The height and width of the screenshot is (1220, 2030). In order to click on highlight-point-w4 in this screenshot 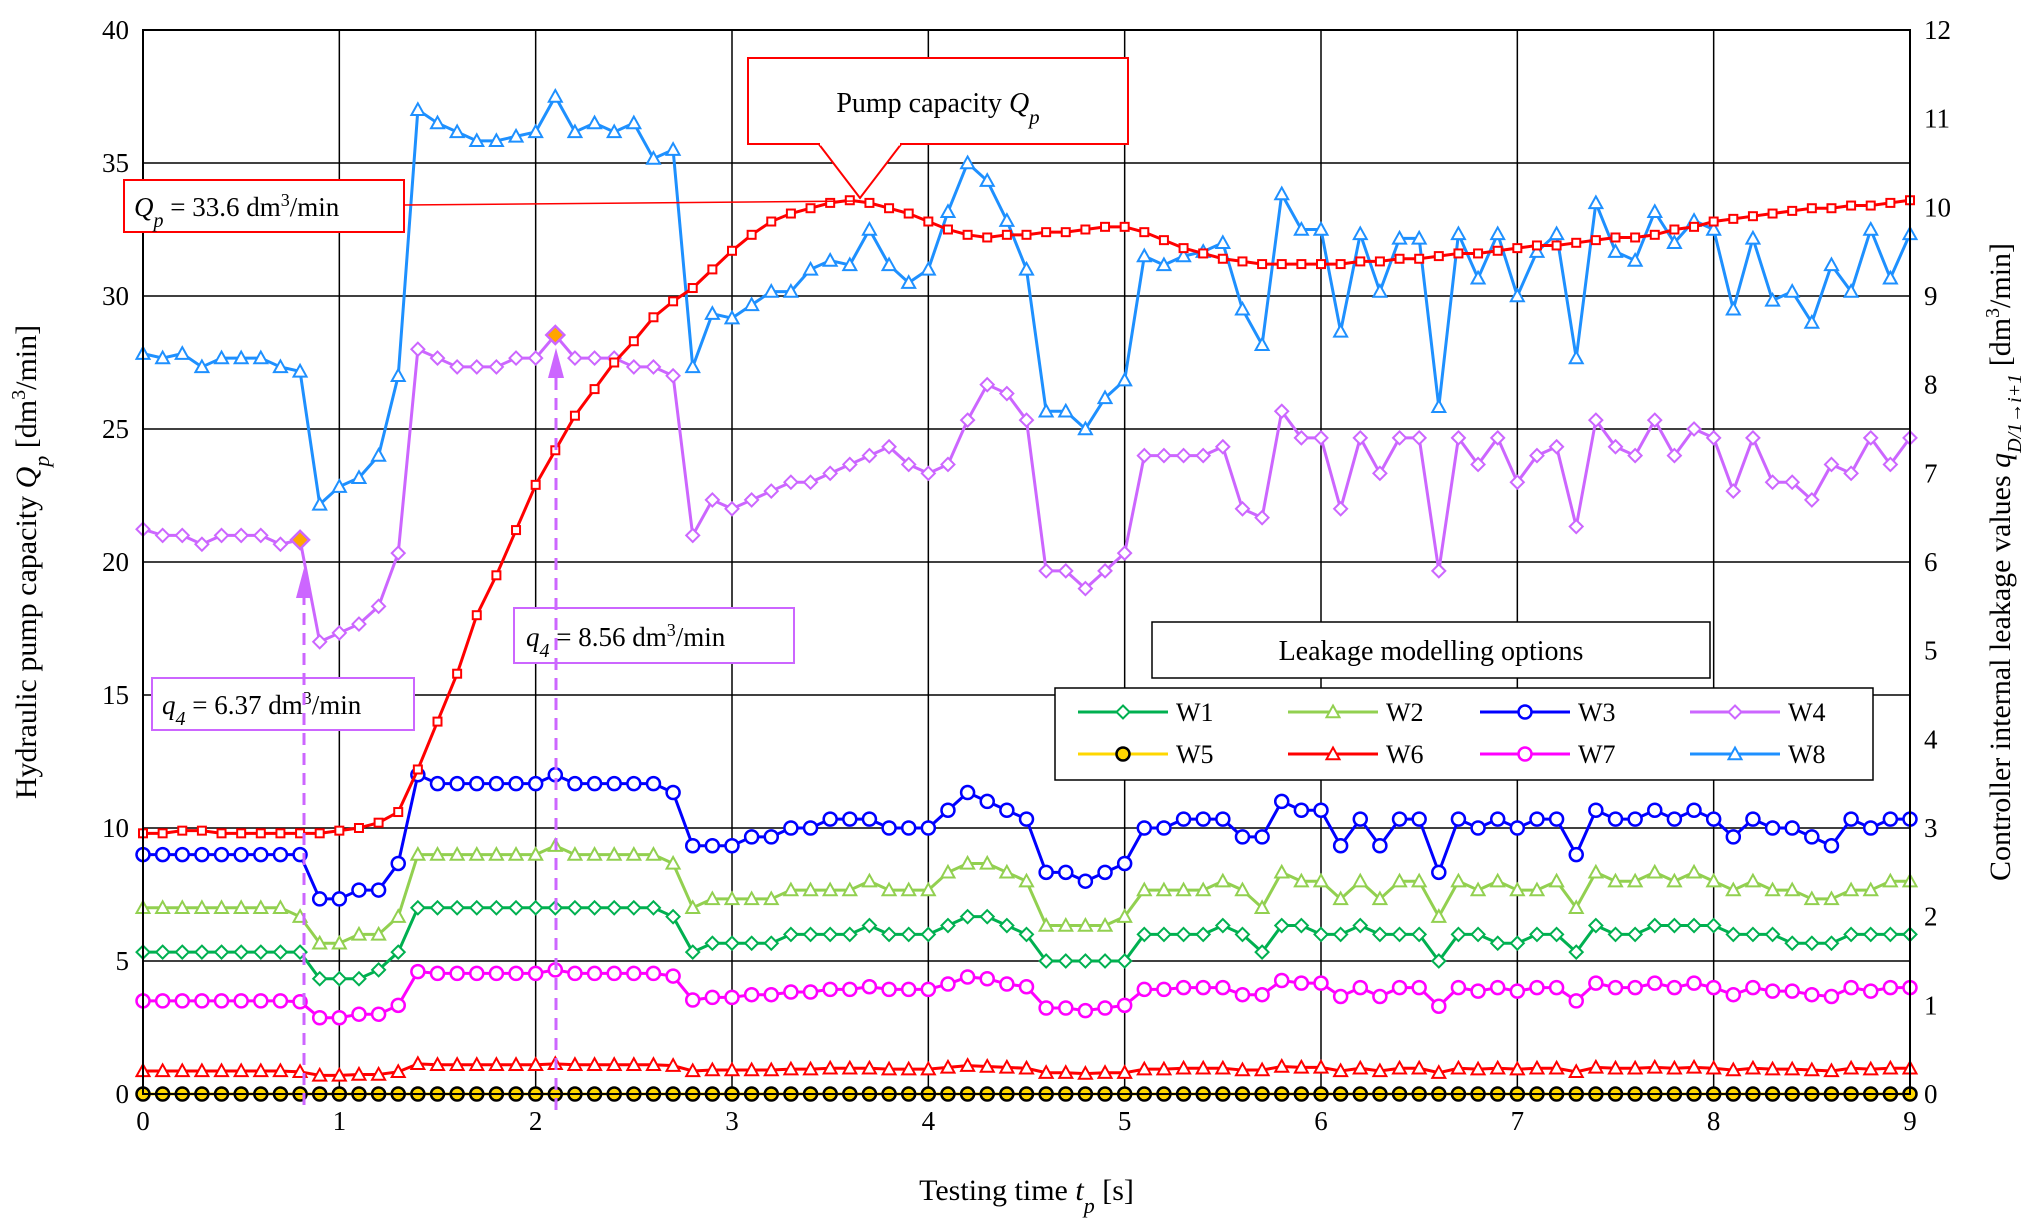, I will do `click(300, 540)`.